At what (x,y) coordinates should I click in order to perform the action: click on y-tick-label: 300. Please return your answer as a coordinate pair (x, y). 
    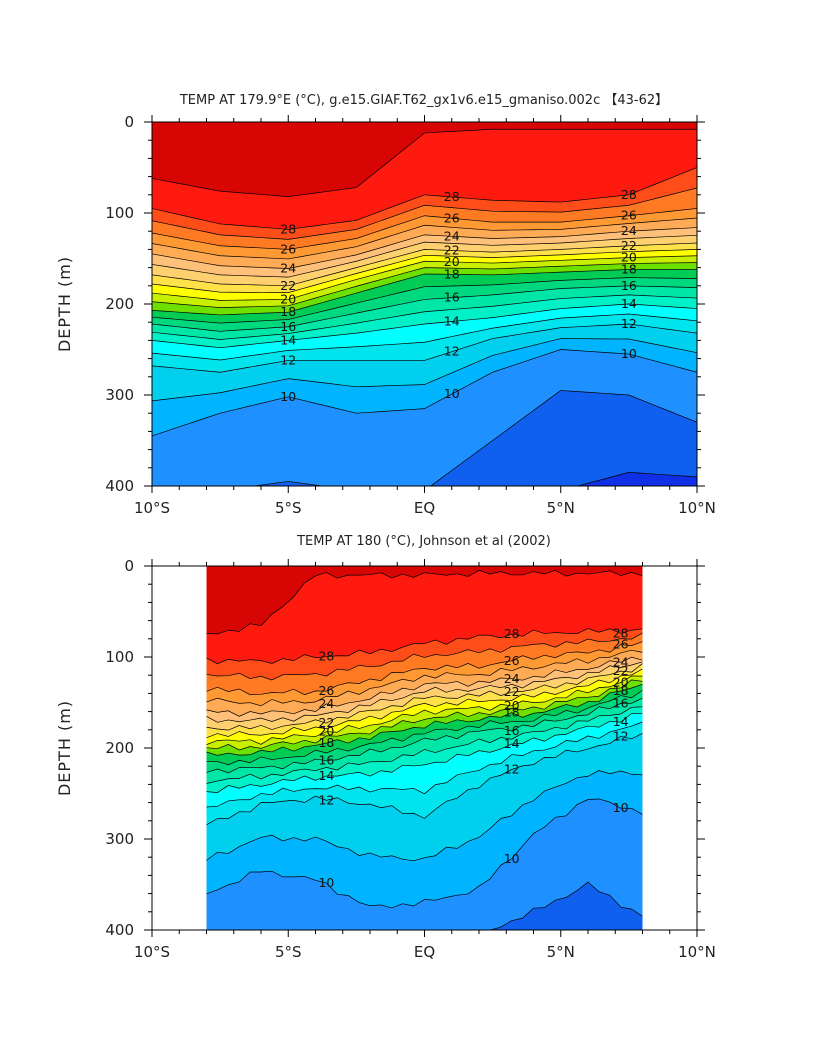
    Looking at the image, I should click on (119, 839).